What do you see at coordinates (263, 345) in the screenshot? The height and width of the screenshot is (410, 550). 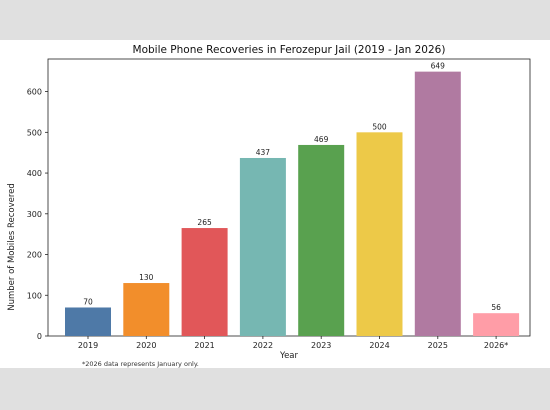 I see `x-tick-label: 2022` at bounding box center [263, 345].